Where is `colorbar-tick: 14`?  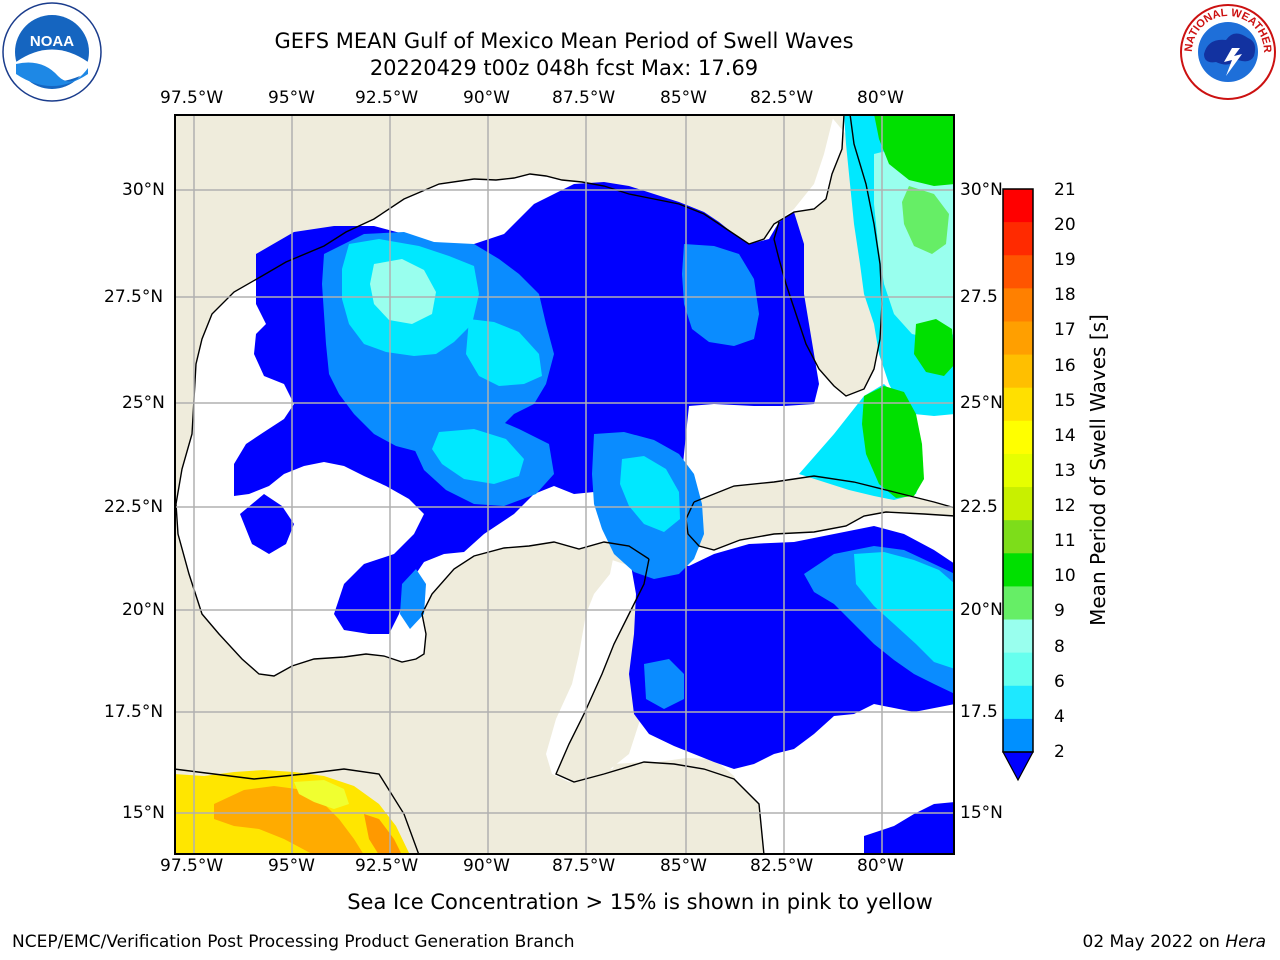 colorbar-tick: 14 is located at coordinates (1065, 436).